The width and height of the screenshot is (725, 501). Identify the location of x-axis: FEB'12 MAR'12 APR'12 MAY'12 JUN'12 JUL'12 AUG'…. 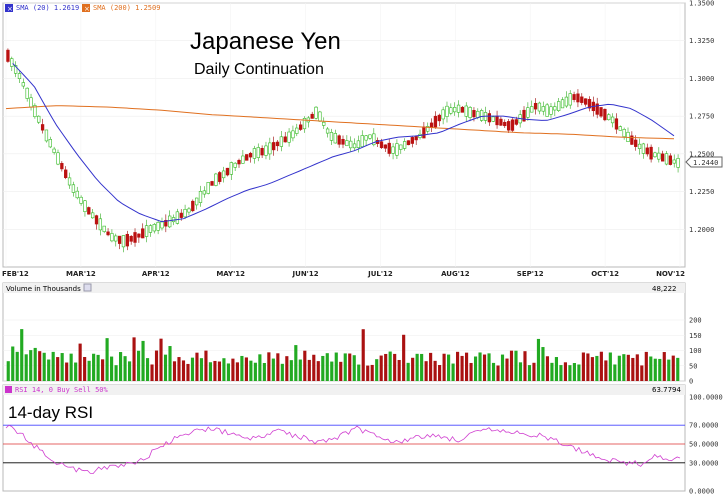
(343, 274).